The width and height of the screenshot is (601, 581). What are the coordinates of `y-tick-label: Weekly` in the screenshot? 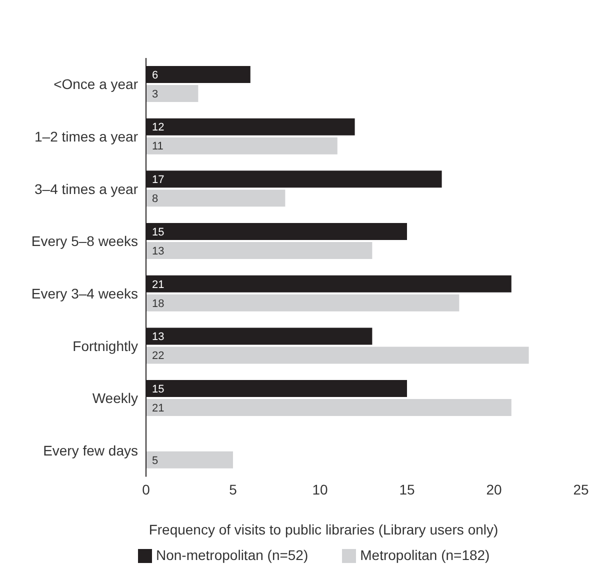 It's located at (115, 398).